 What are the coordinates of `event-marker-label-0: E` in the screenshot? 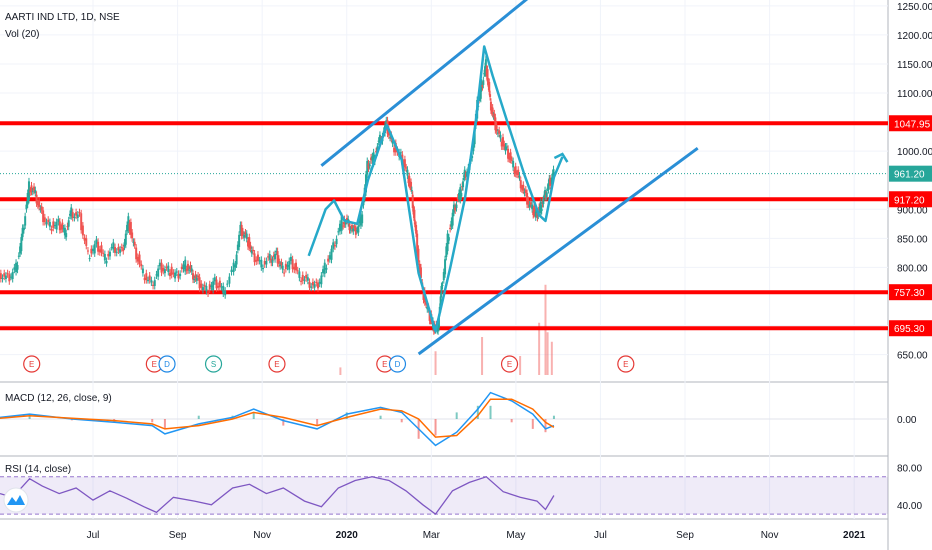 It's located at (31, 364).